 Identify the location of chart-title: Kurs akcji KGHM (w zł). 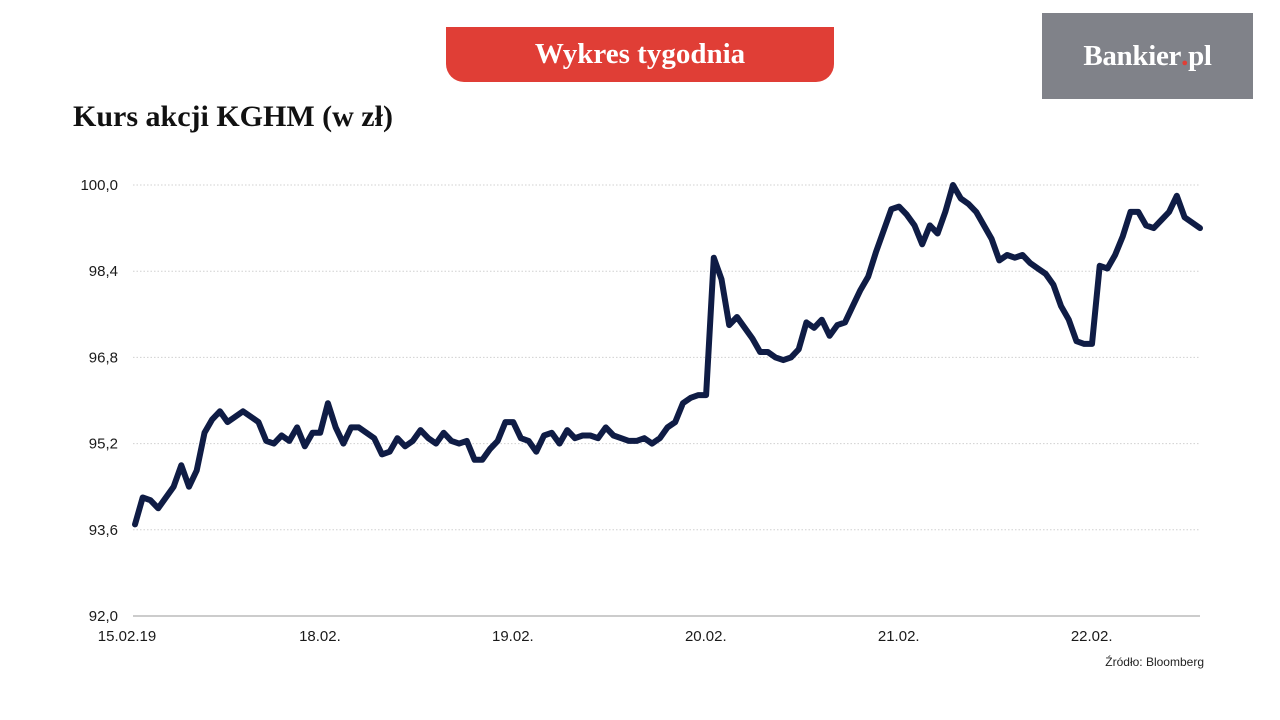
(233, 116).